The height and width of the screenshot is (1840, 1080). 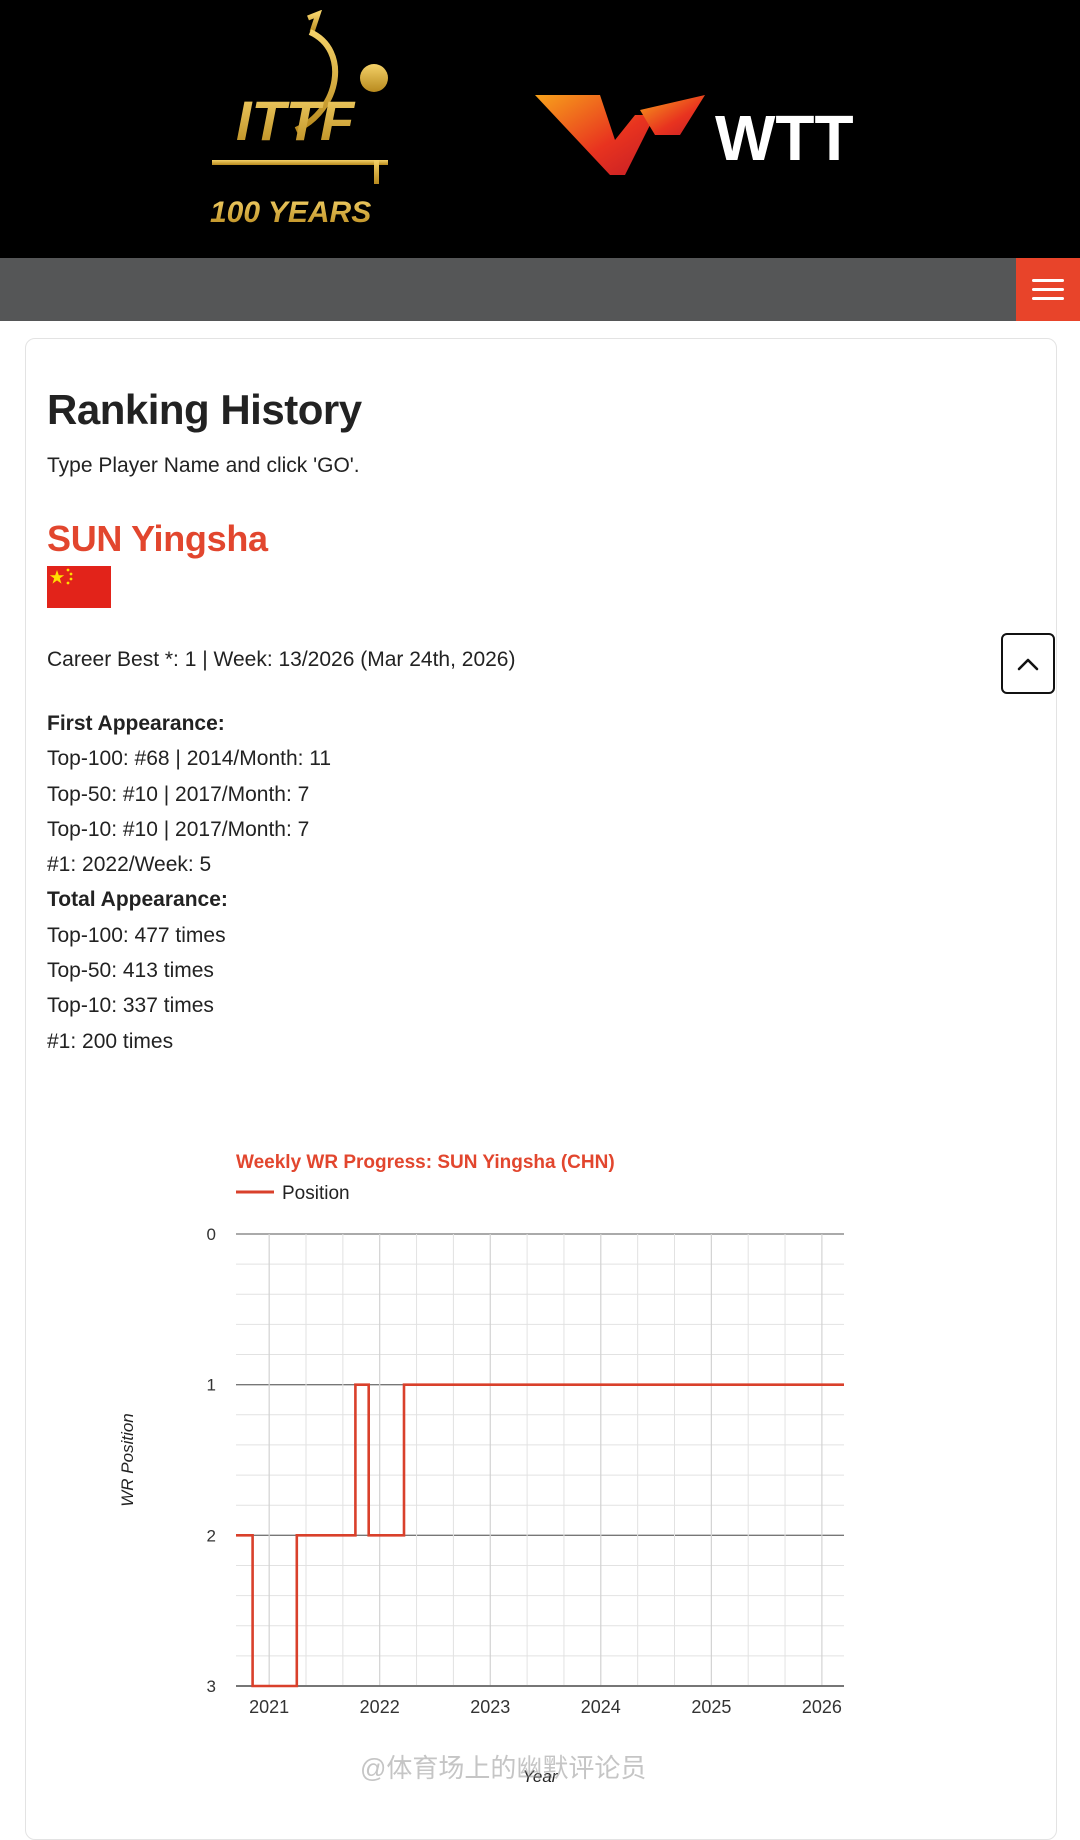 I want to click on y-axis-label: WR Position, so click(x=127, y=1460).